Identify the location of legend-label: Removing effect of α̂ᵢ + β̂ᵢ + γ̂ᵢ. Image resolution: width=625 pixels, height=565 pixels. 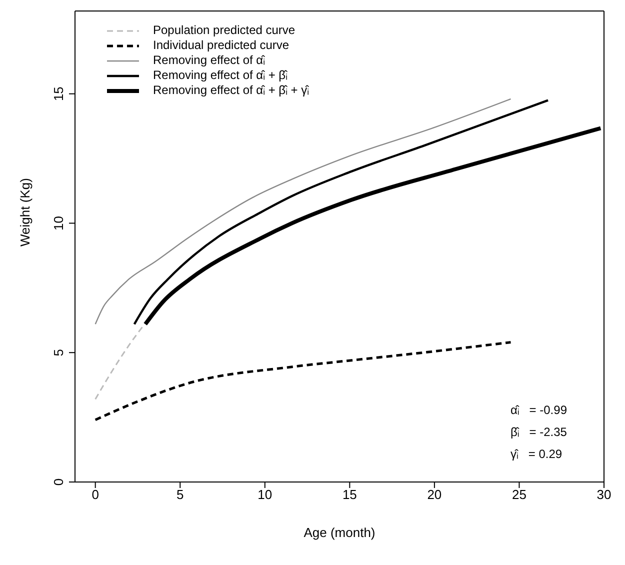
(231, 90).